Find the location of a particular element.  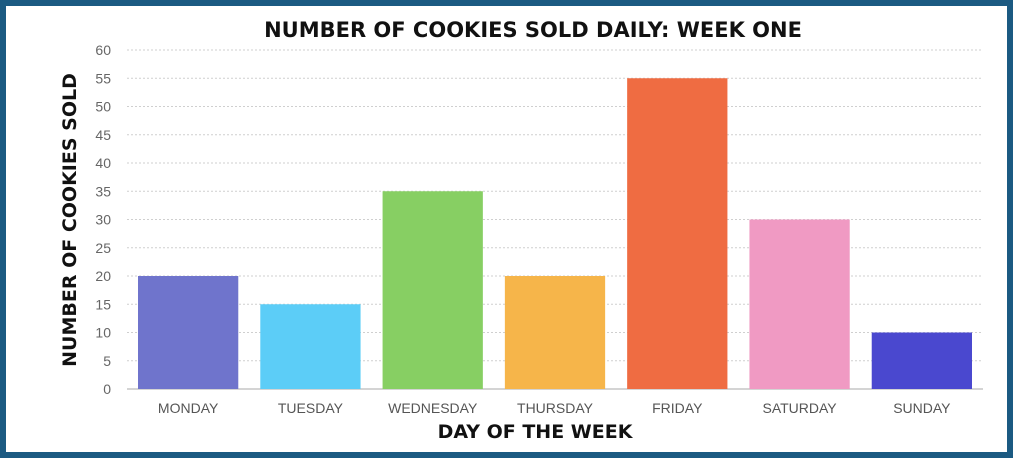

y-tick-label: 40 is located at coordinates (103, 163).